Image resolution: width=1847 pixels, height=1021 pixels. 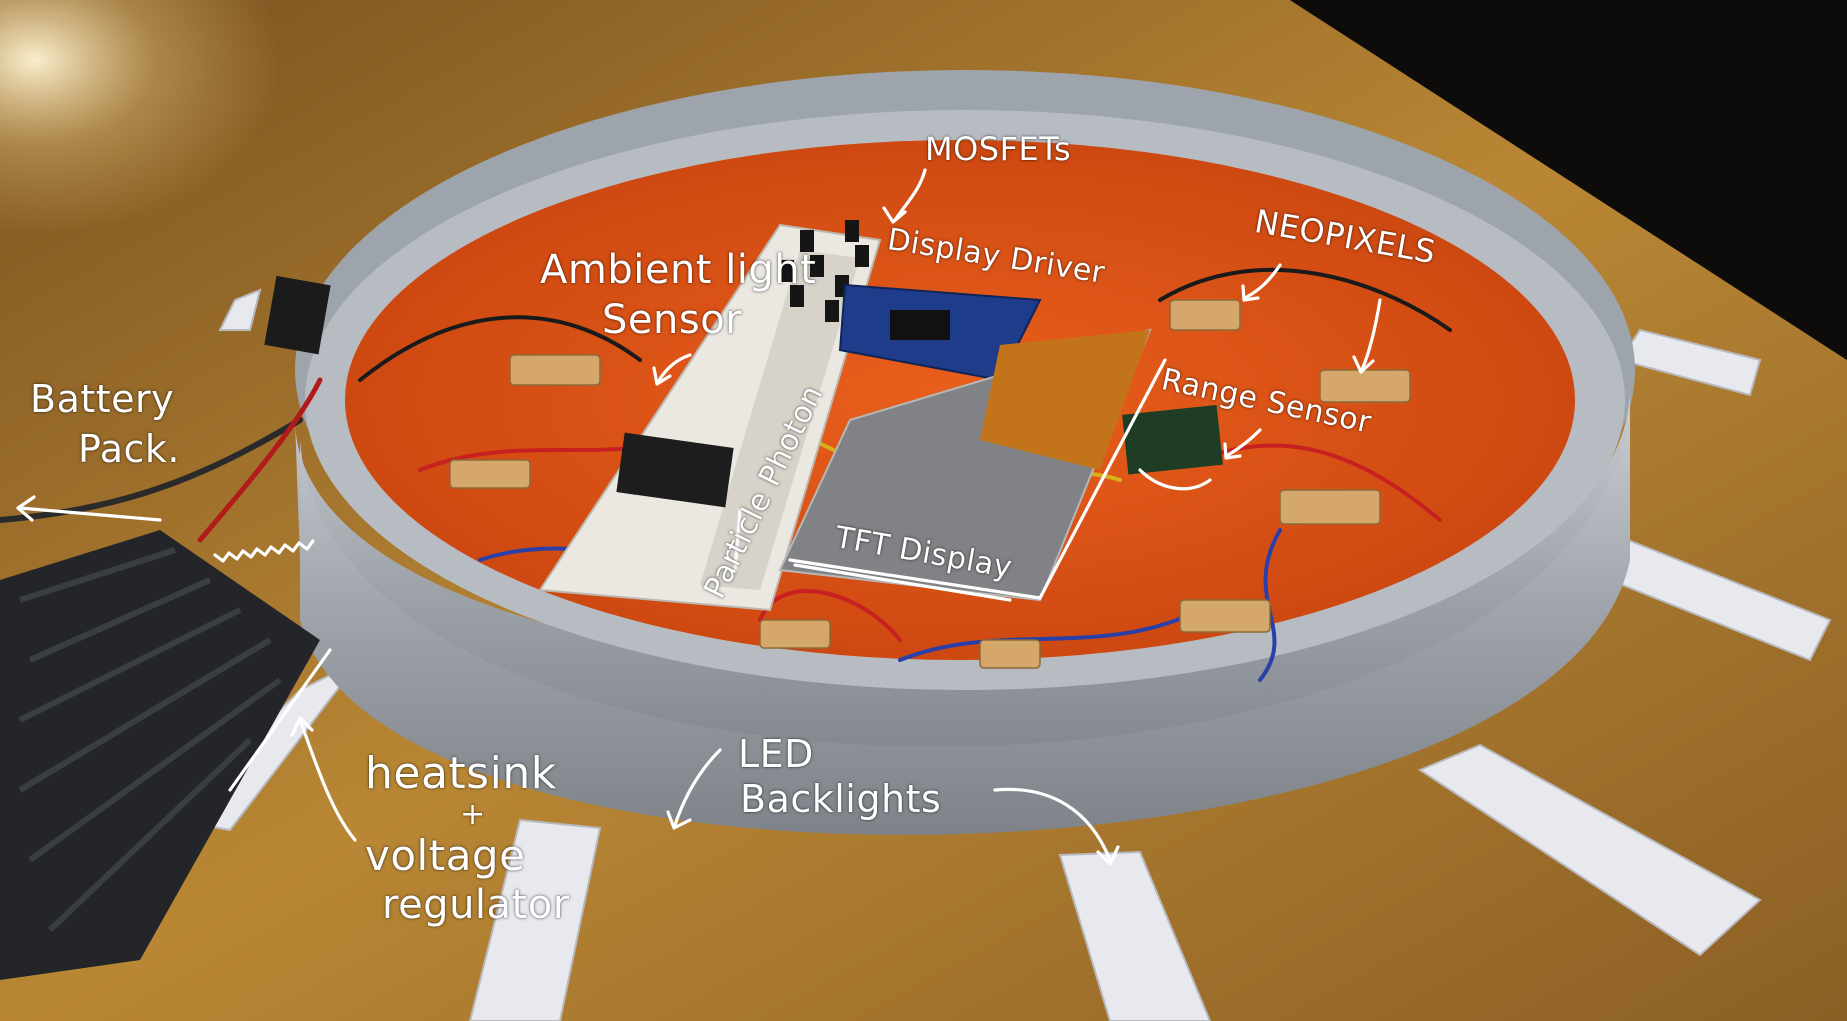 I want to click on particle-photon-board, so click(x=675, y=470).